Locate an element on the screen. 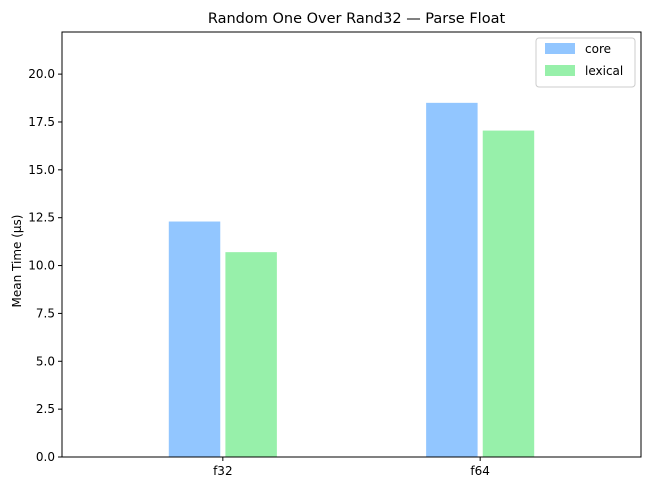 This screenshot has height=491, width=651. y-tick-label: 7.5 is located at coordinates (45, 313).